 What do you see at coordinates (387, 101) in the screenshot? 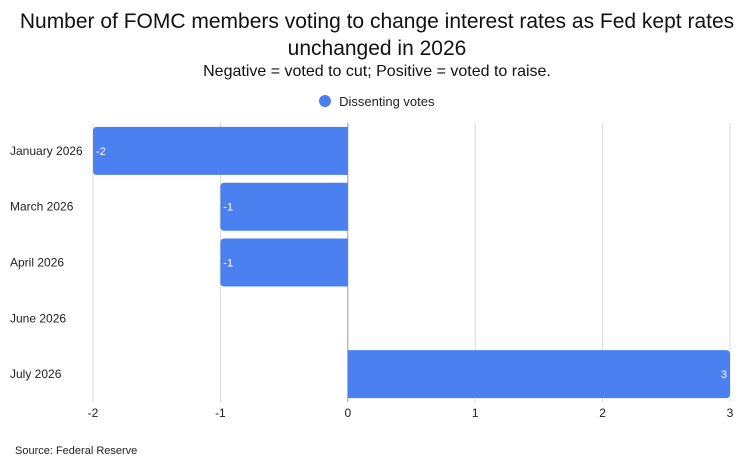
I see `legend-label: Dissenting votes` at bounding box center [387, 101].